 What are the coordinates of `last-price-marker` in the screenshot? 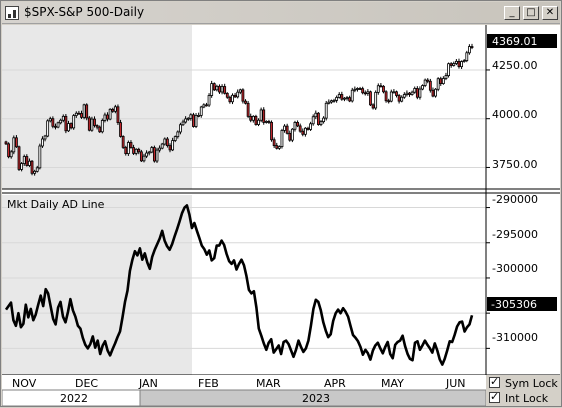 It's located at (522, 41).